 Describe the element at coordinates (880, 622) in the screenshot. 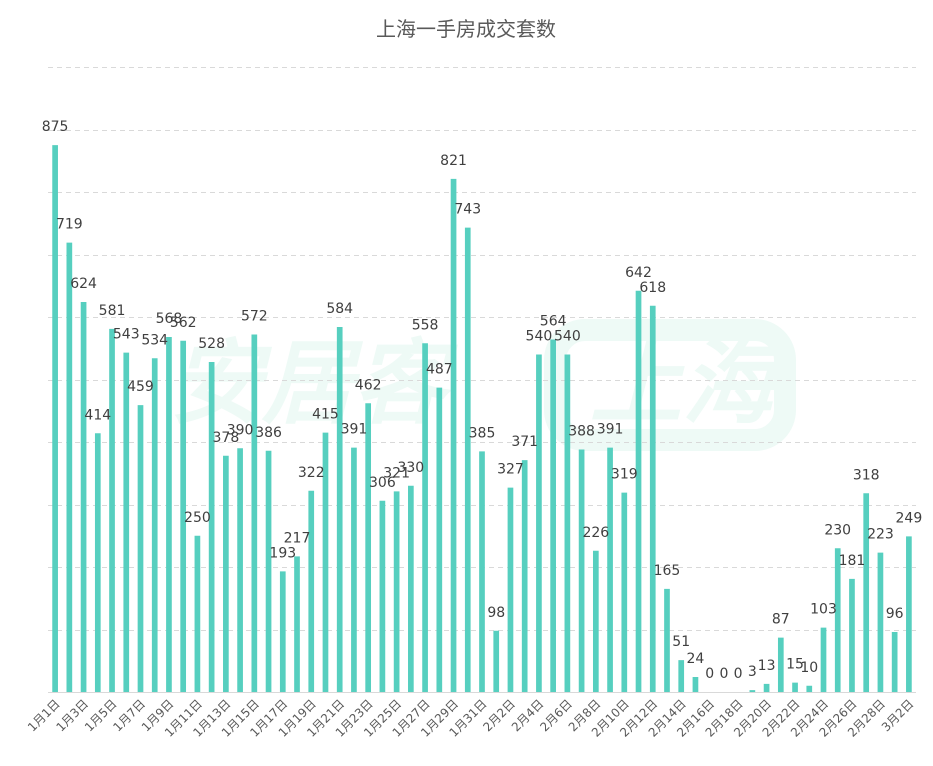

I see `bar-2月28日` at that location.